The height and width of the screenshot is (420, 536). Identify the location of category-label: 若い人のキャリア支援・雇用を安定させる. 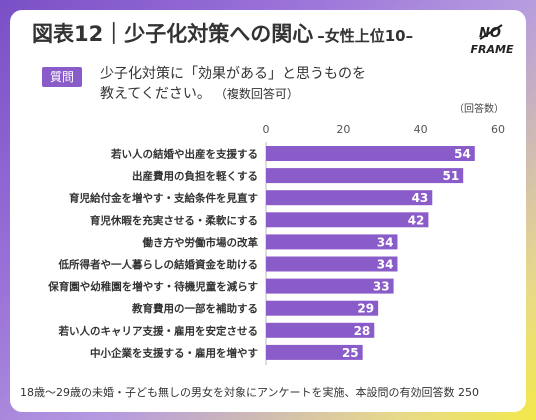
(158, 330).